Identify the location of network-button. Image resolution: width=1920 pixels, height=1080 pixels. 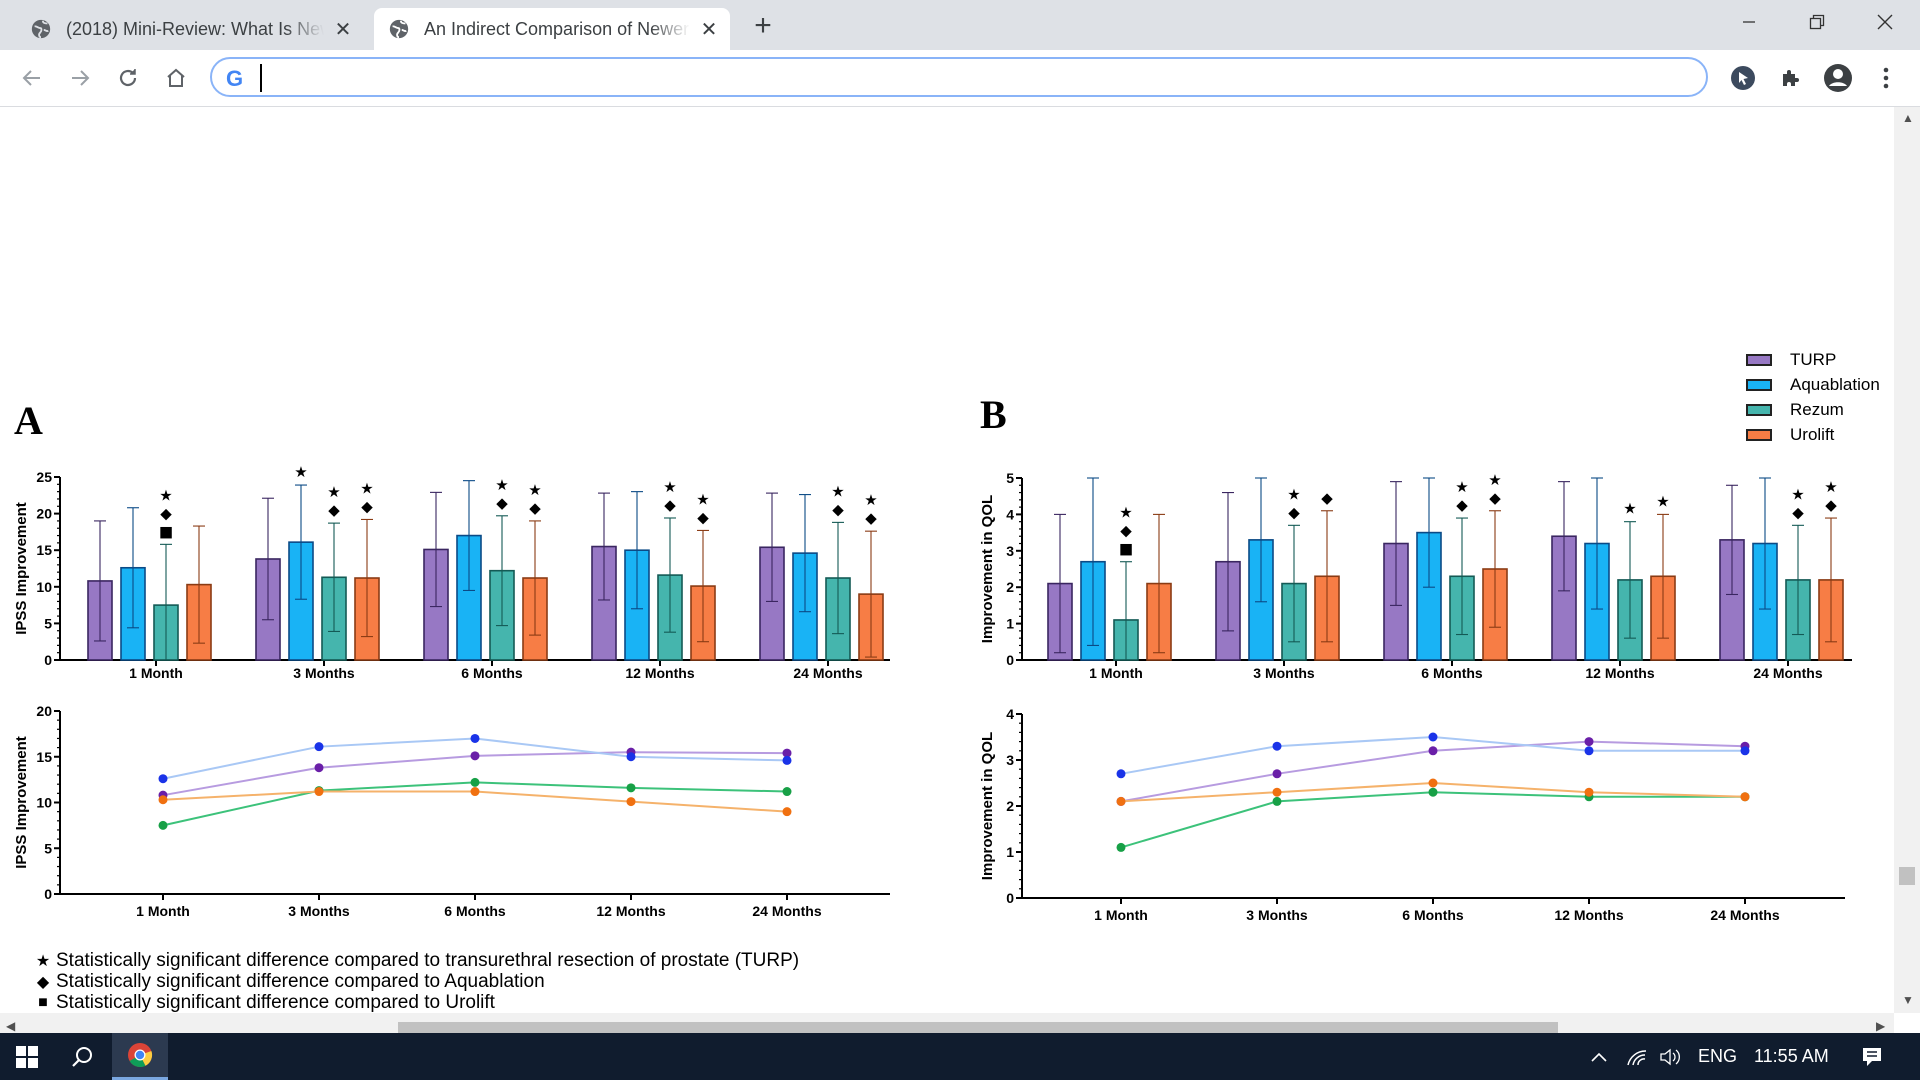
(1637, 1056).